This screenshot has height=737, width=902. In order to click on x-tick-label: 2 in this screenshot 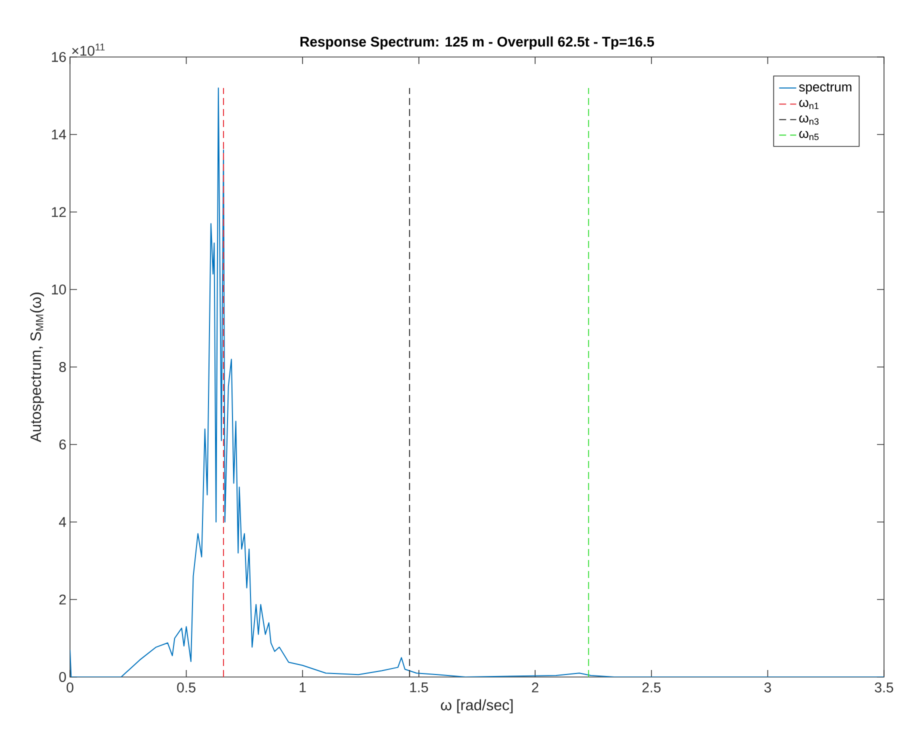, I will do `click(535, 687)`.